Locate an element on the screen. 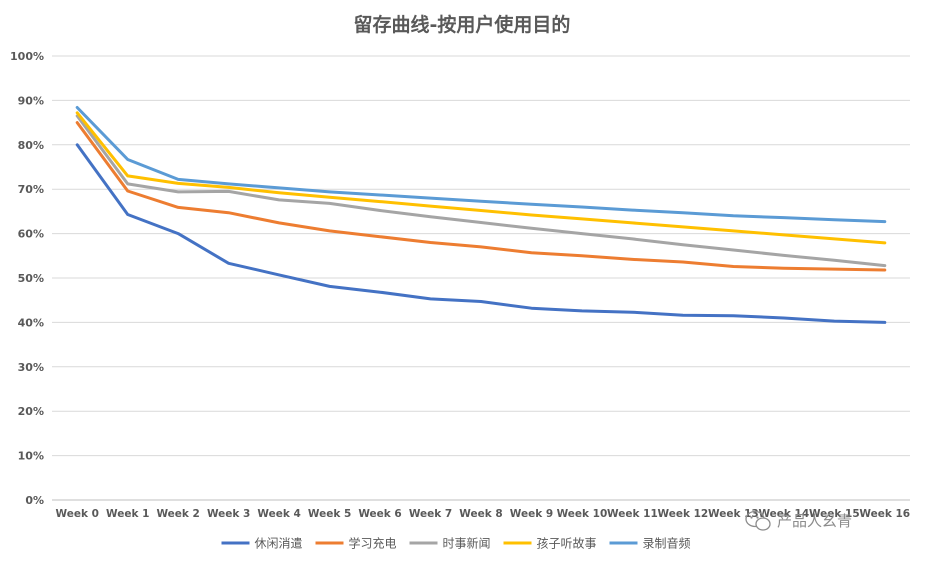  x-tick-label: Week 4 is located at coordinates (278, 514).